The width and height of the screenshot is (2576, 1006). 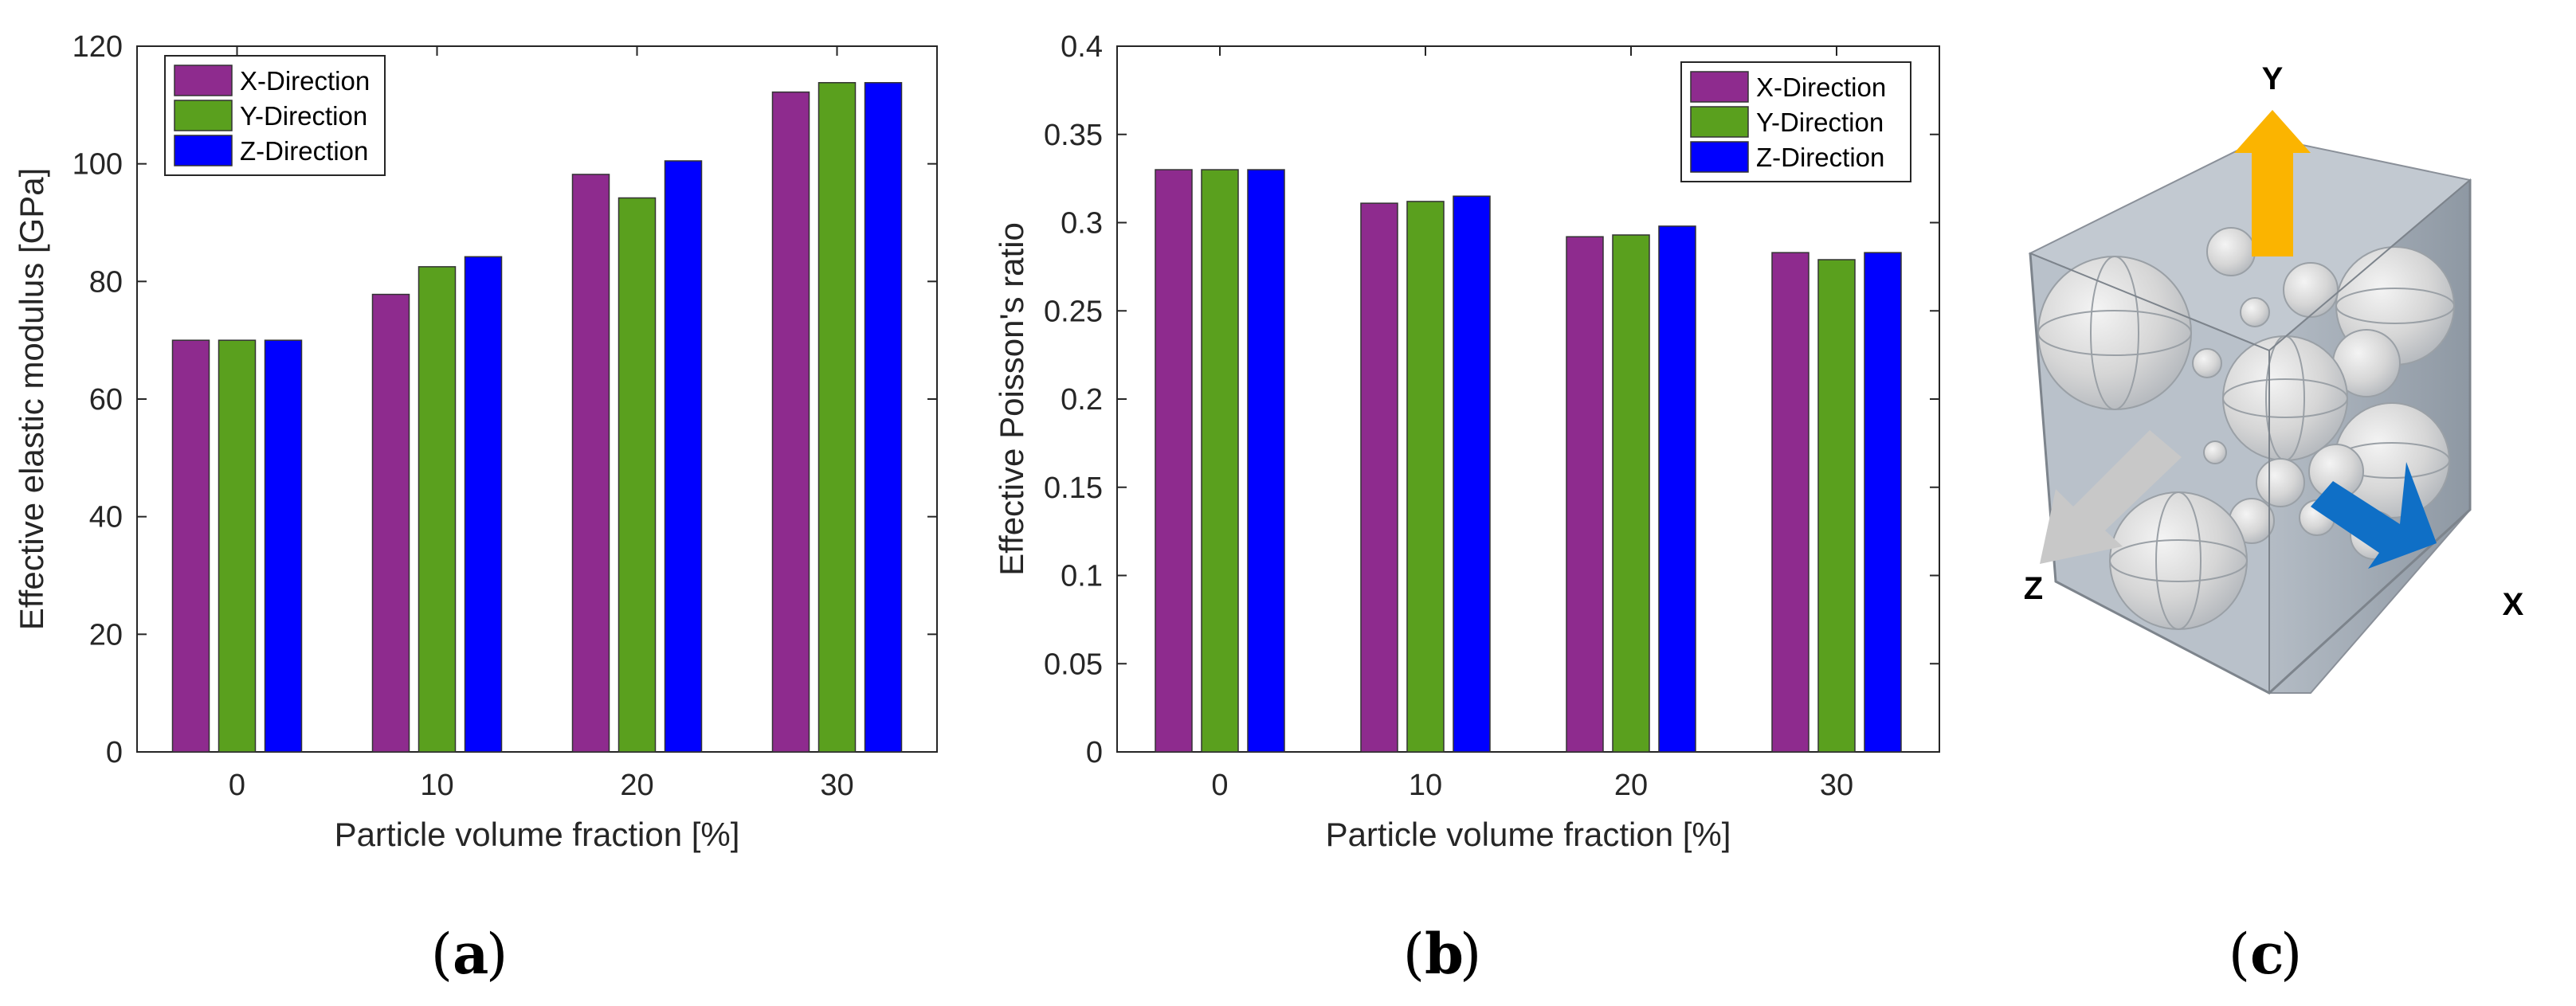 I want to click on y-tick-label: 0.15, so click(x=1073, y=489).